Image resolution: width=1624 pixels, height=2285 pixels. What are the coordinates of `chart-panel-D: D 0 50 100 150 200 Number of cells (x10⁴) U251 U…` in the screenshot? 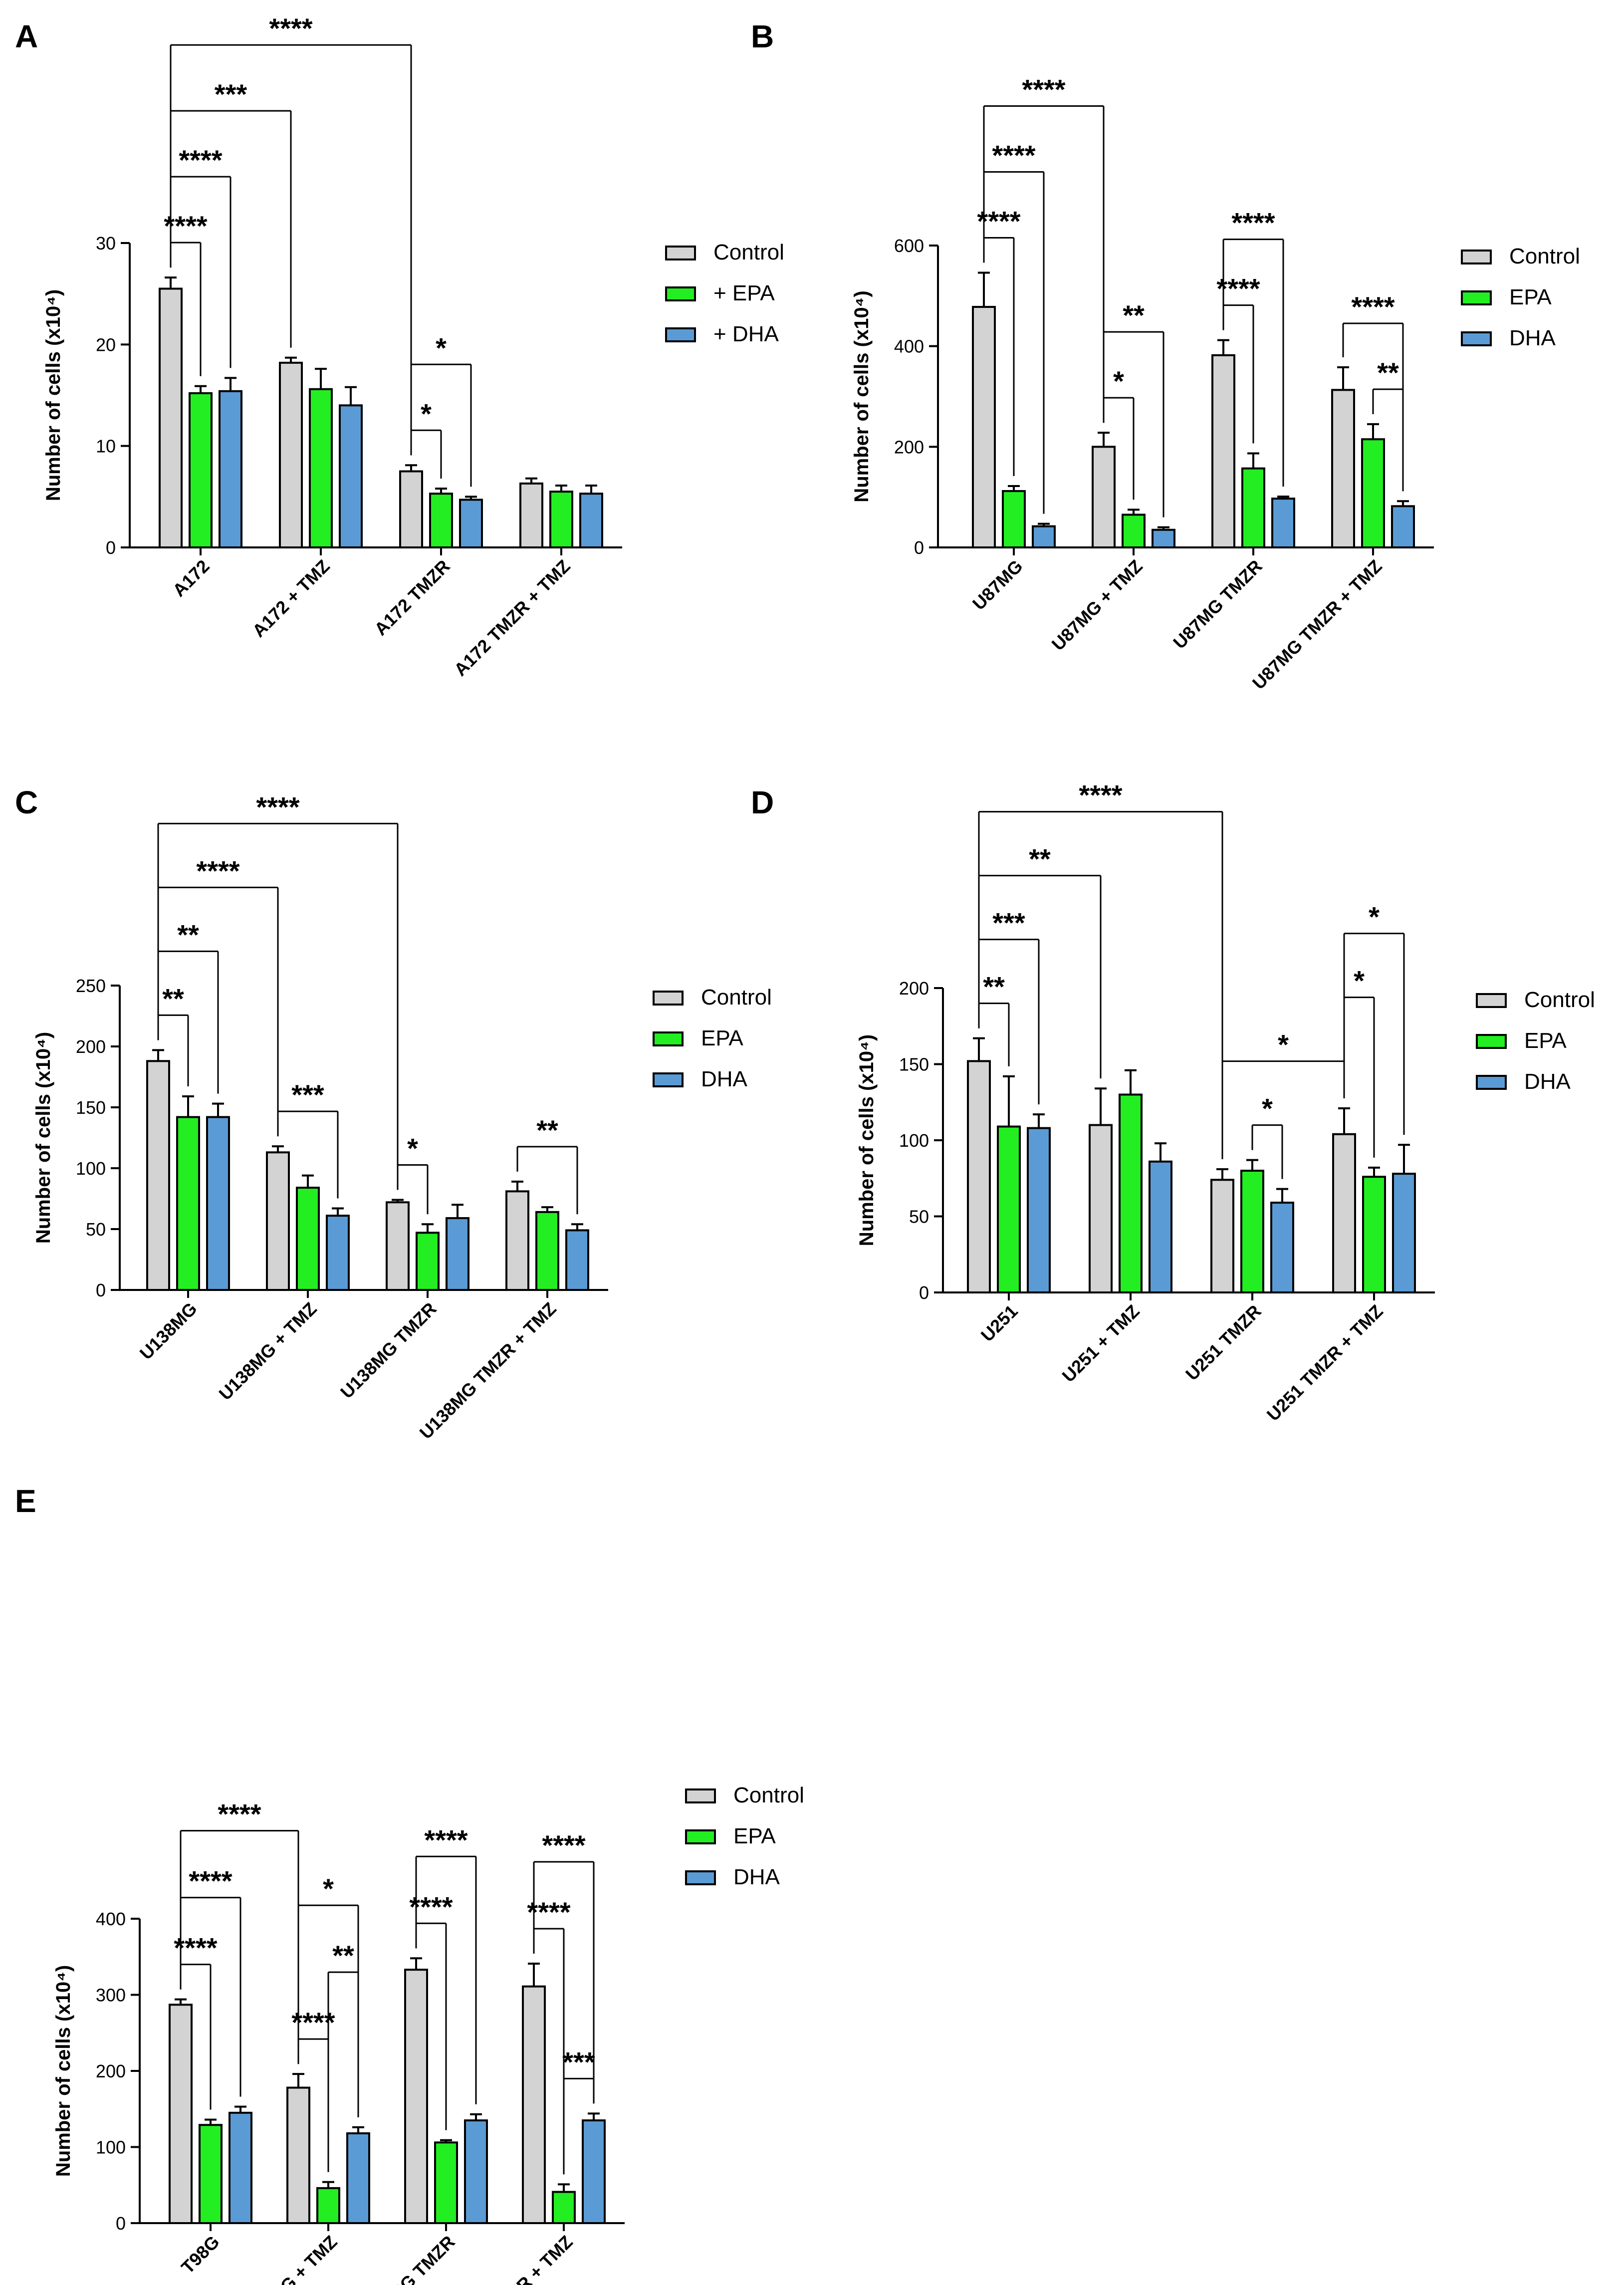 It's located at (1173, 1102).